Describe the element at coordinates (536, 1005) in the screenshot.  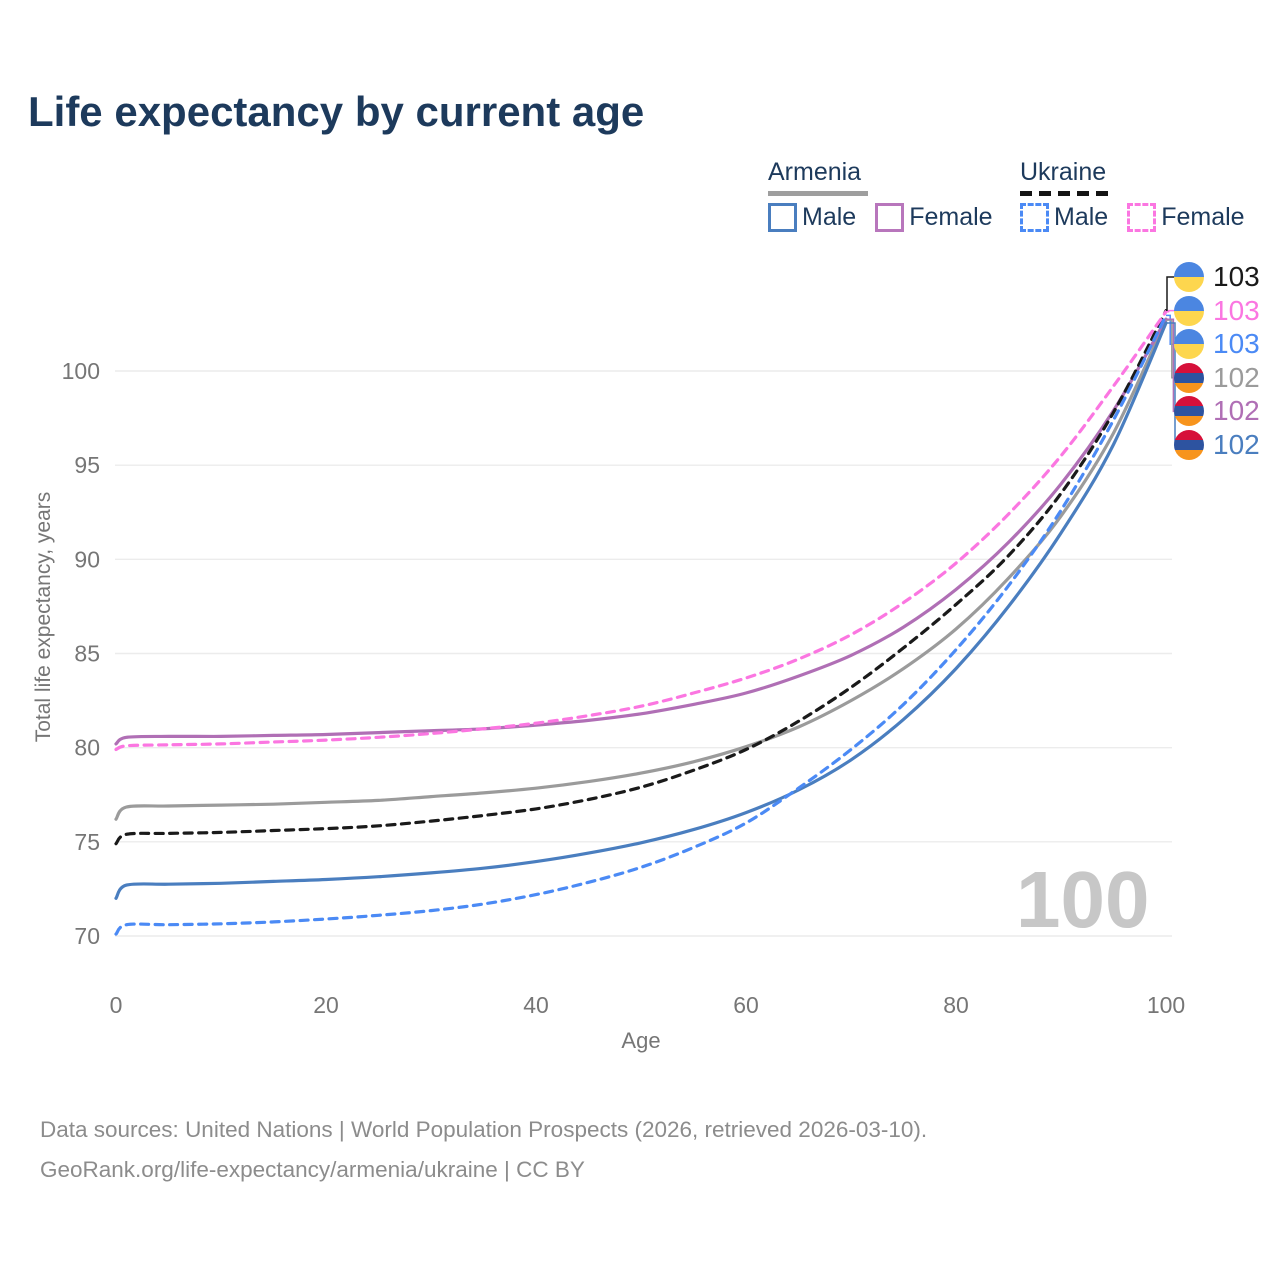
I see `x-tick-label: 40` at that location.